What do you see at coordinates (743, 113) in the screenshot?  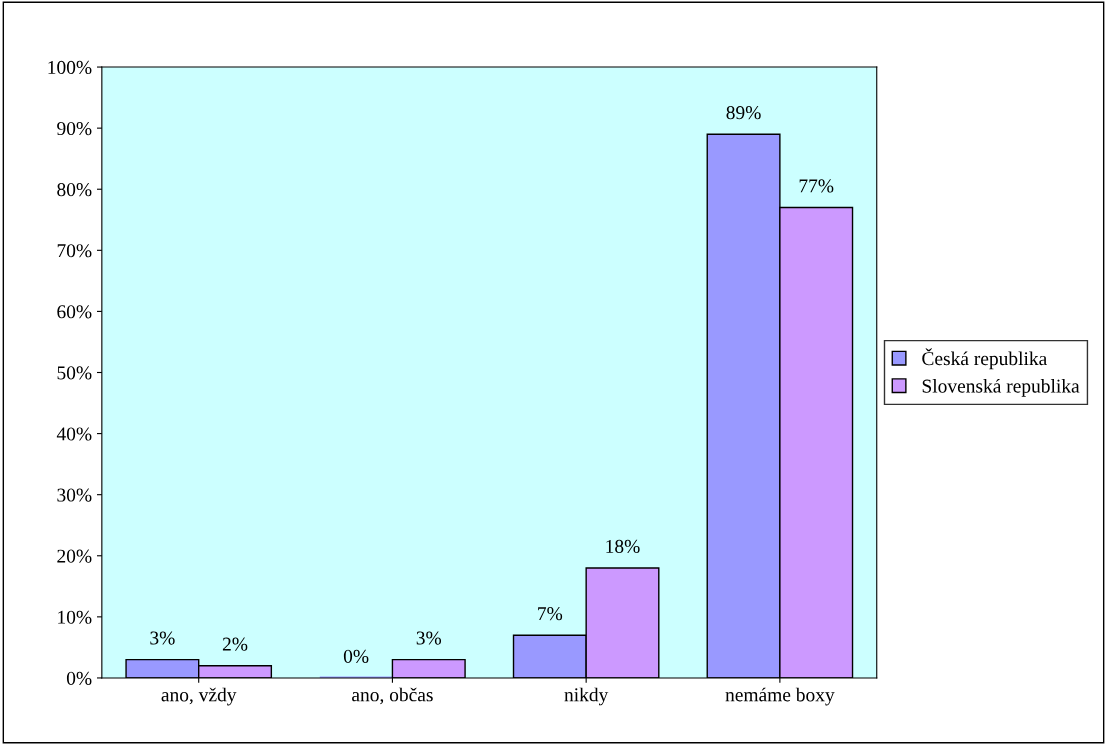 I see `data-label: 89%` at bounding box center [743, 113].